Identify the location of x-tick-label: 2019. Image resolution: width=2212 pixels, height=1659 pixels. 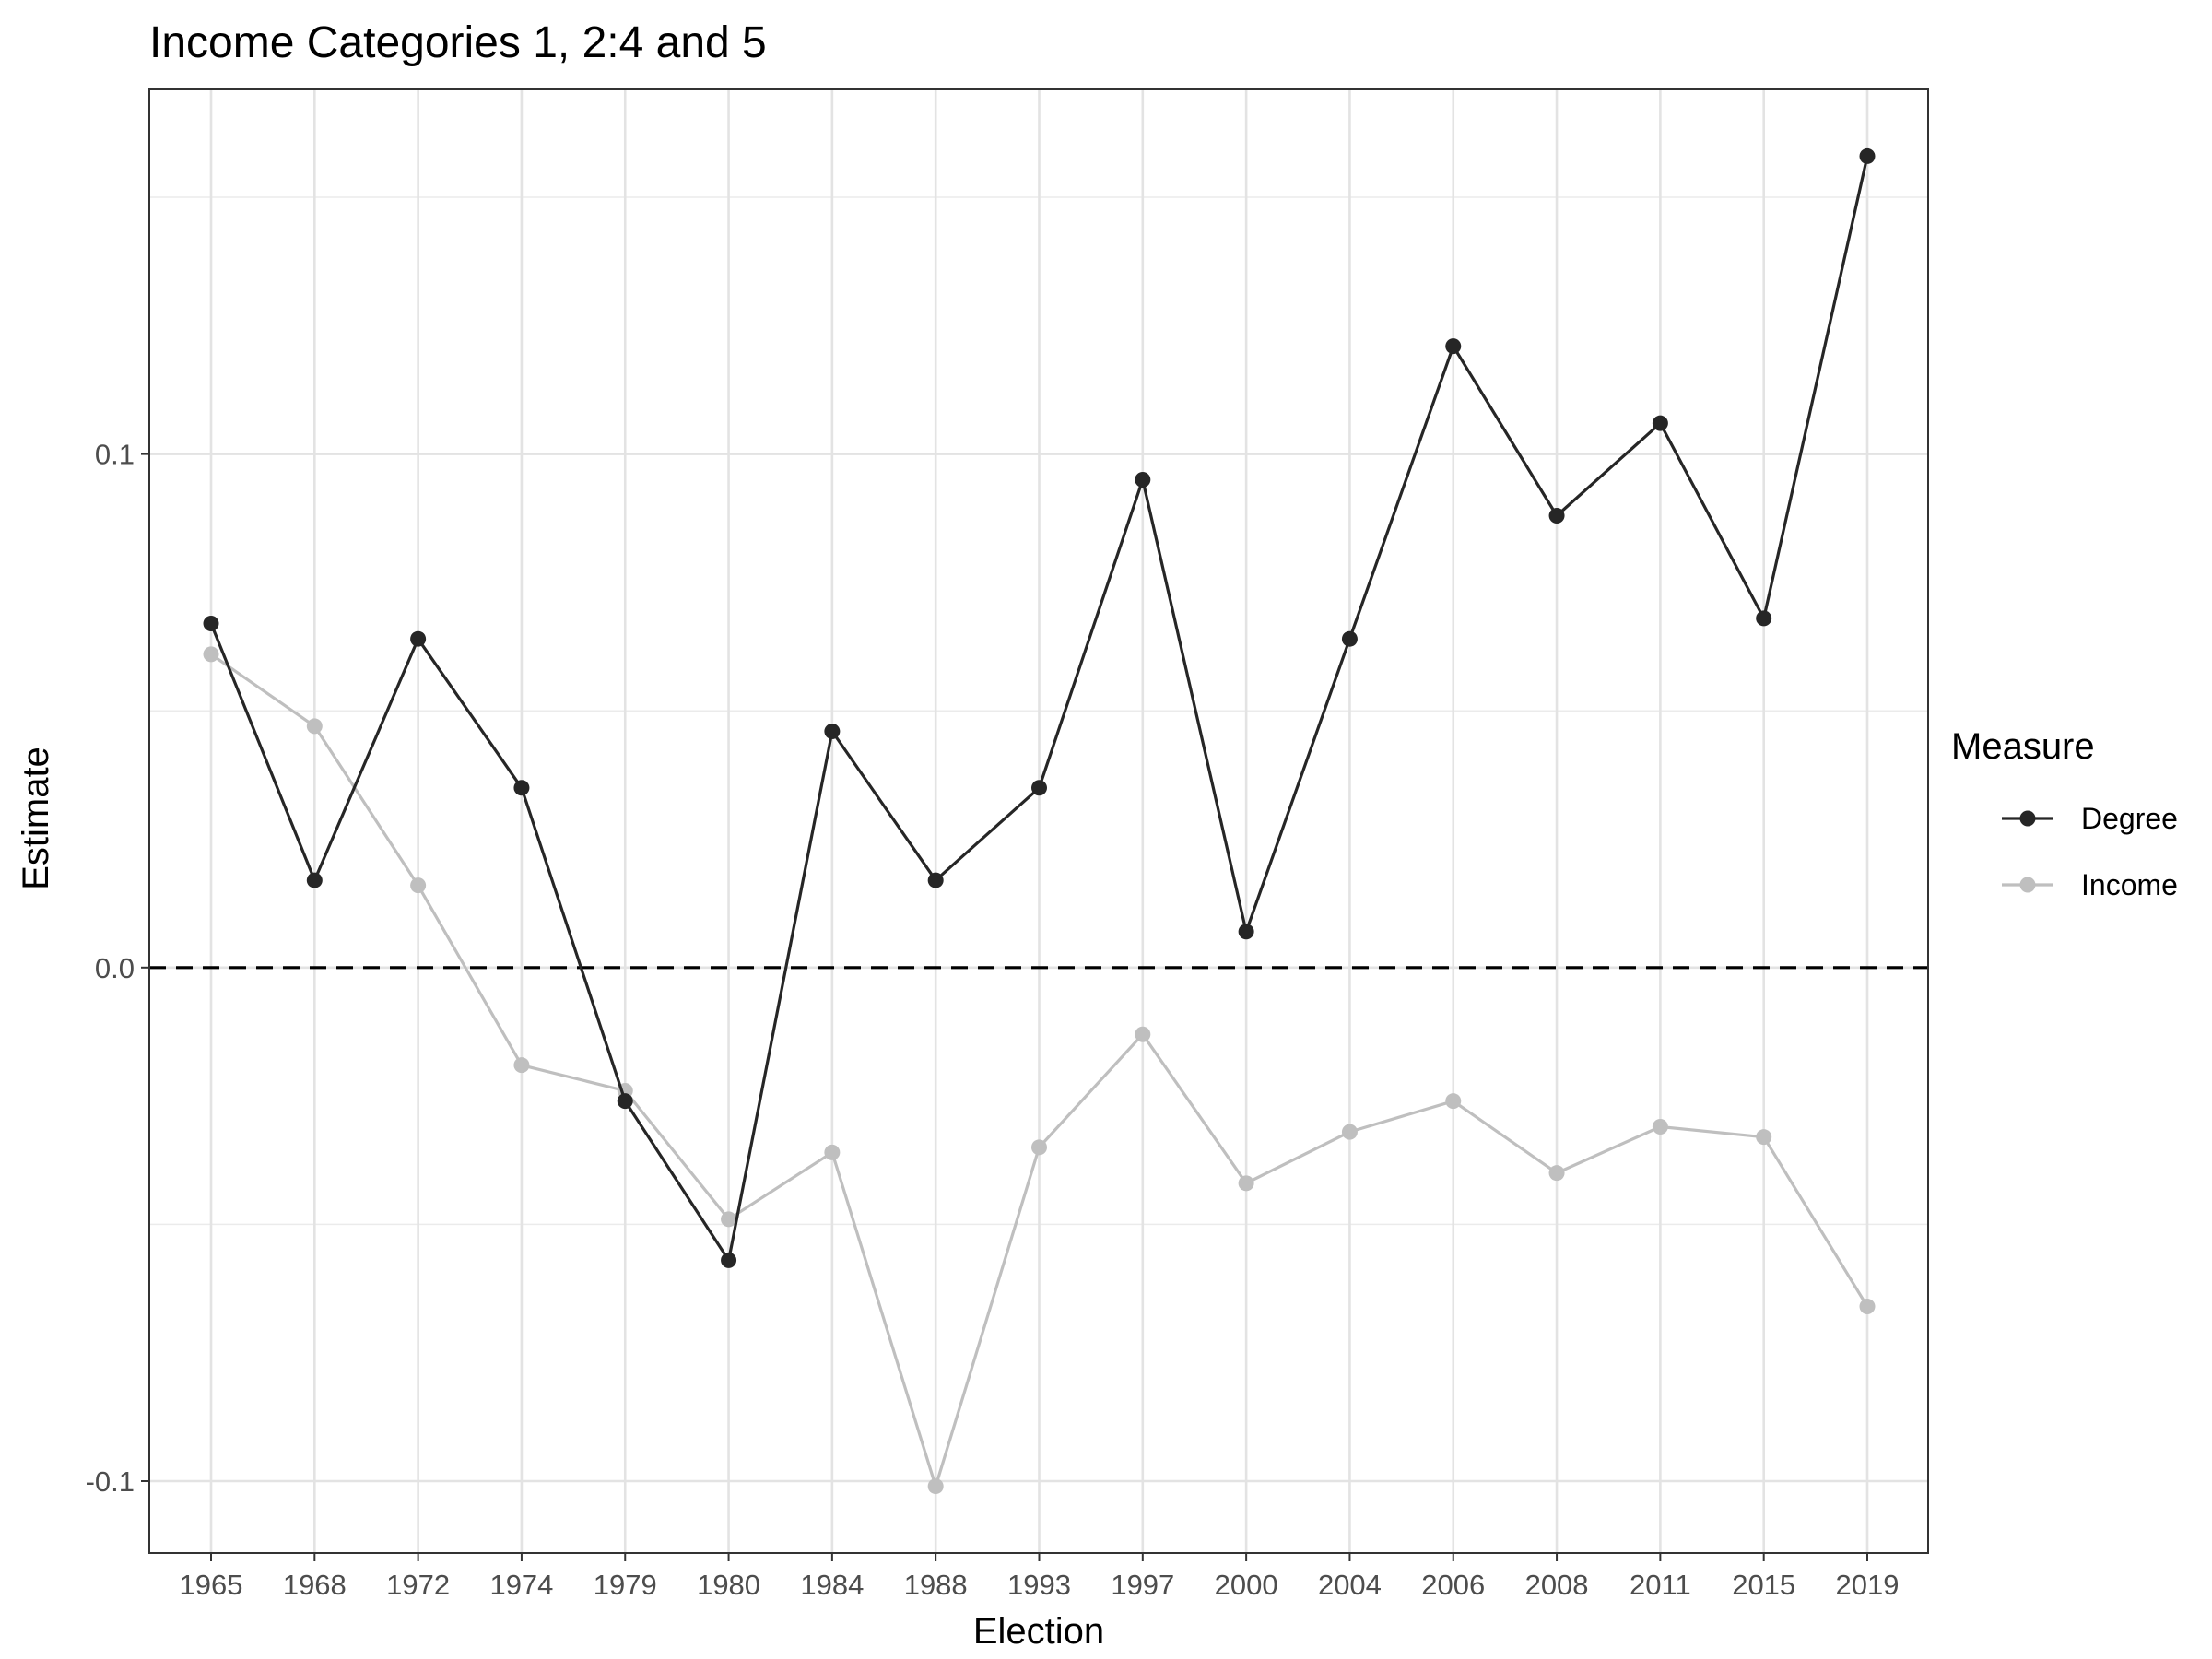
(1868, 1585).